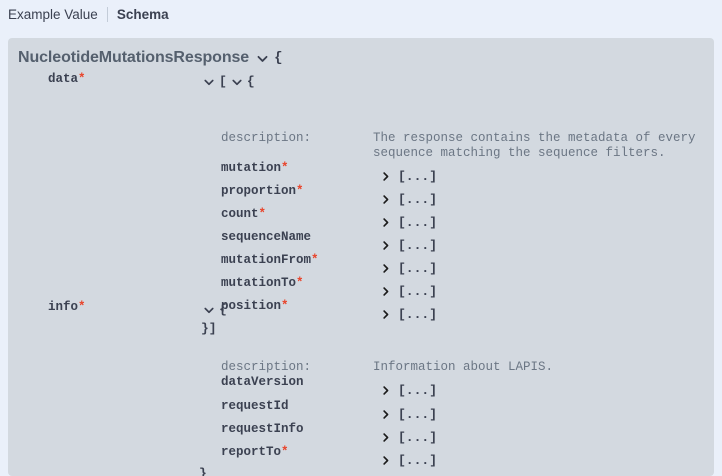 This screenshot has width=722, height=476. What do you see at coordinates (266, 138) in the screenshot?
I see `data-description-label: description:` at bounding box center [266, 138].